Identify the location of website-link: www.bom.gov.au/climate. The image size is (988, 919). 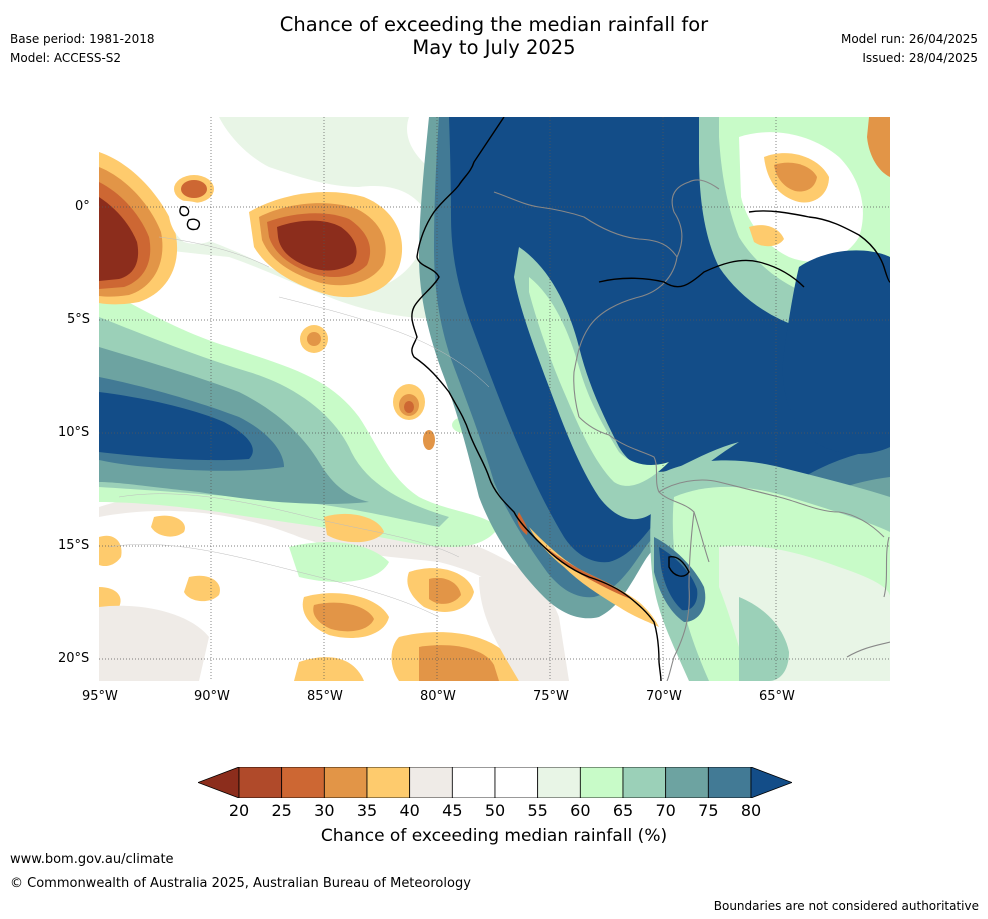
(92, 859).